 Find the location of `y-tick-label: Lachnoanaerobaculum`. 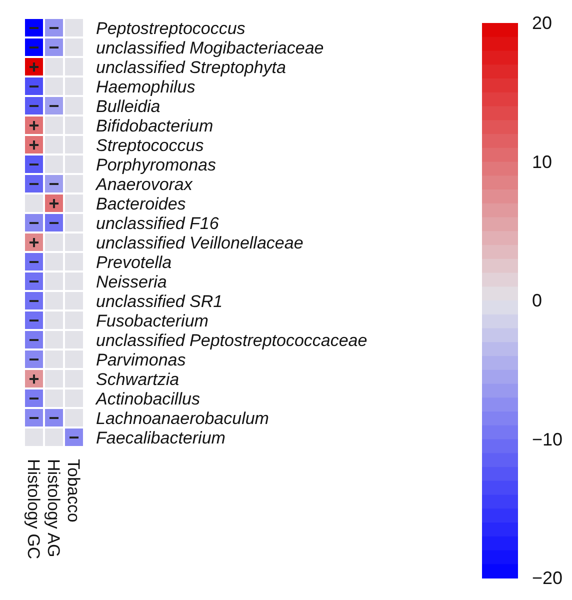

y-tick-label: Lachnoanaerobaculum is located at coordinates (182, 418).